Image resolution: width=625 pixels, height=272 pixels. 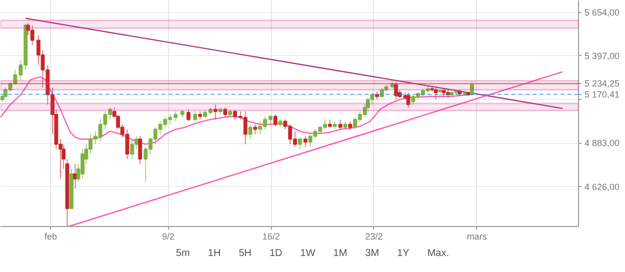 I want to click on text: 1Y, so click(x=403, y=253).